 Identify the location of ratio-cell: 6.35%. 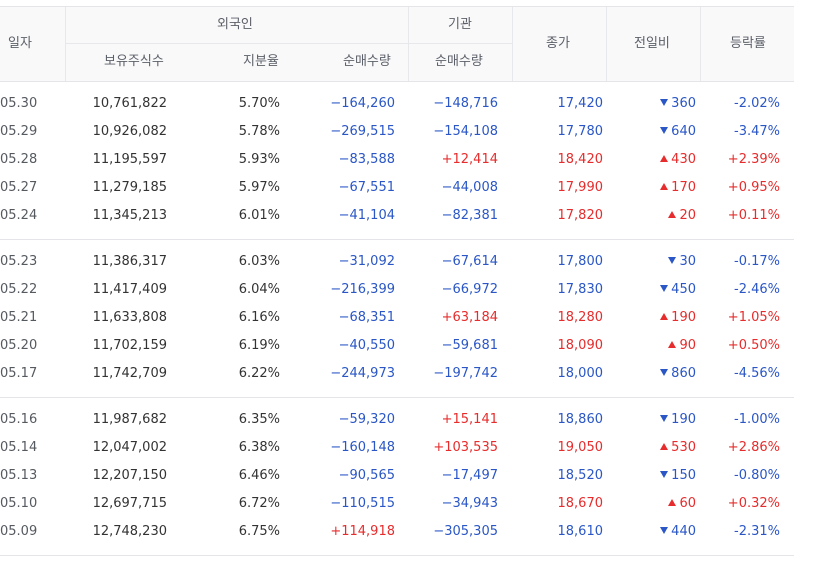
(259, 419).